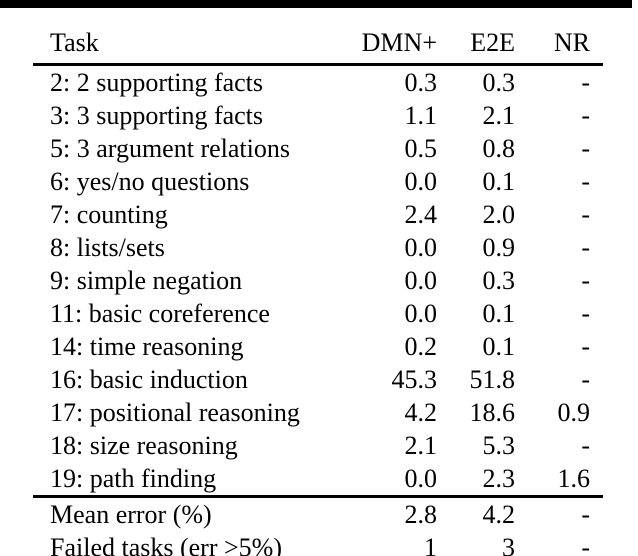 Image resolution: width=638 pixels, height=556 pixels. I want to click on table-row: 19: path finding 0.0 2.3 1.6, so click(318, 479).